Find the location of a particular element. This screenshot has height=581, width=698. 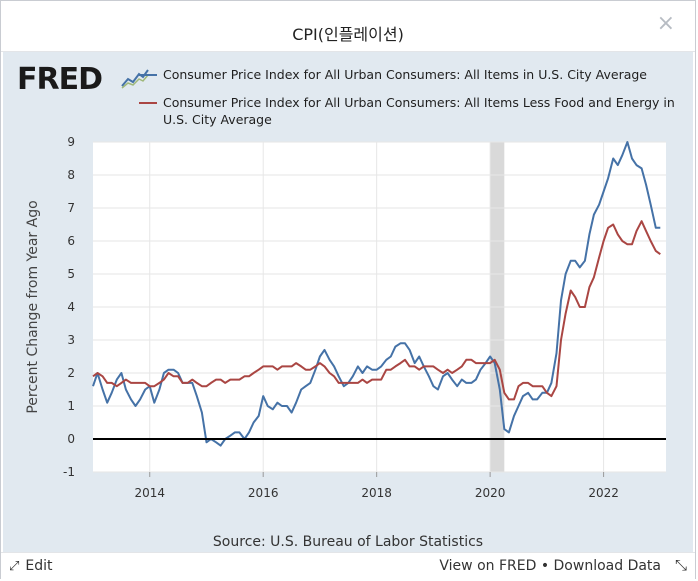

x-tick-label: 2020 is located at coordinates (490, 493).